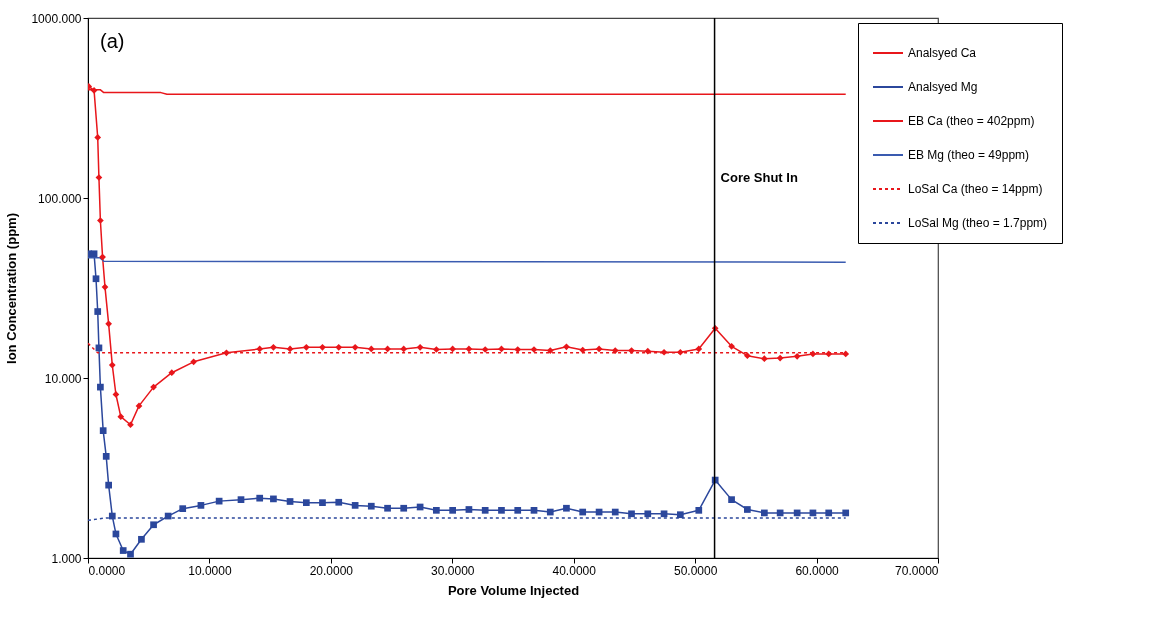 Image resolution: width=1166 pixels, height=629 pixels. What do you see at coordinates (978, 223) in the screenshot?
I see `legend-label: LoSal Mg (theo = 1.7ppm)` at bounding box center [978, 223].